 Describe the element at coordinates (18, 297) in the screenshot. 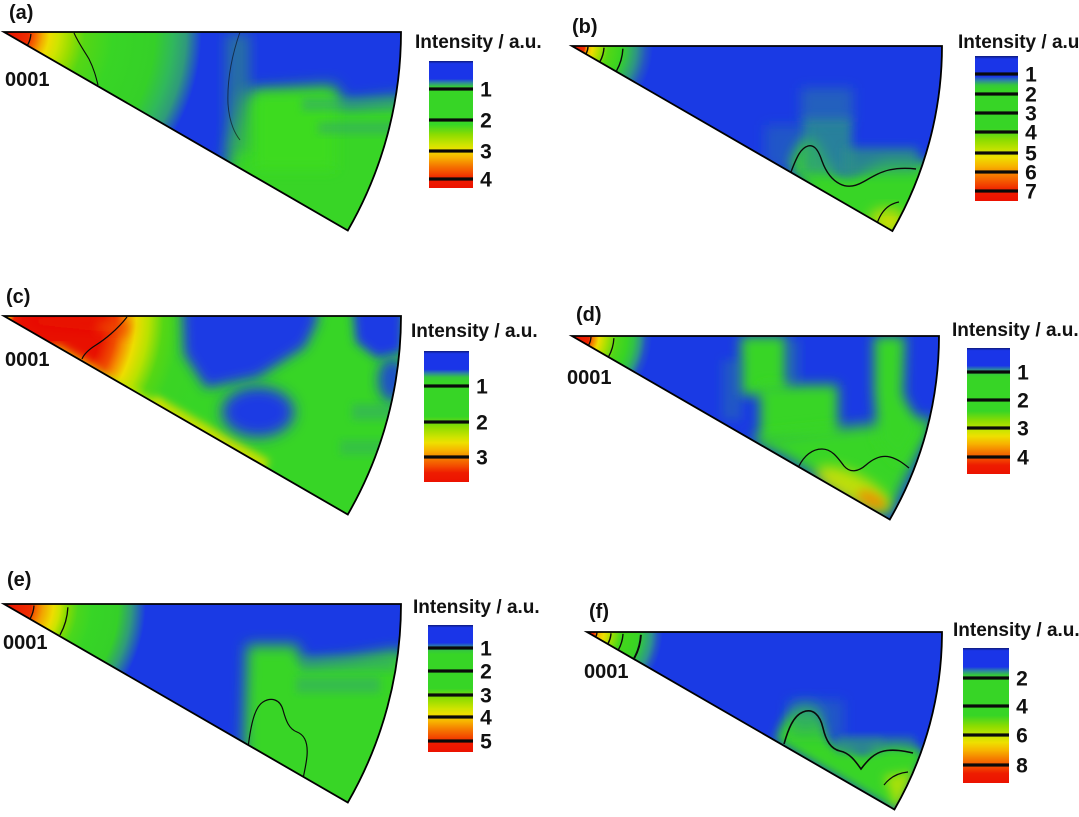

I see `svg-text: (c)` at that location.